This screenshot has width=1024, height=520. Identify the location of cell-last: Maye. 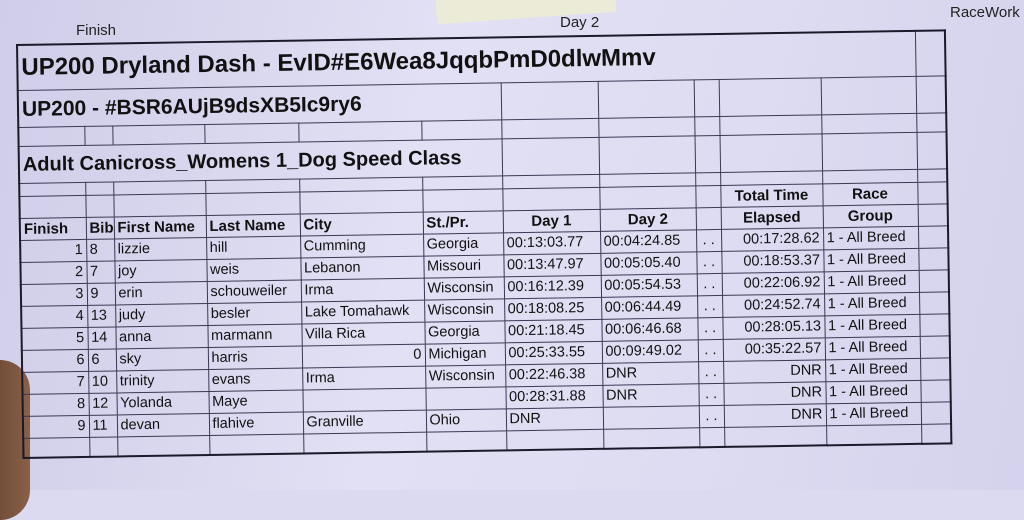
(255, 402).